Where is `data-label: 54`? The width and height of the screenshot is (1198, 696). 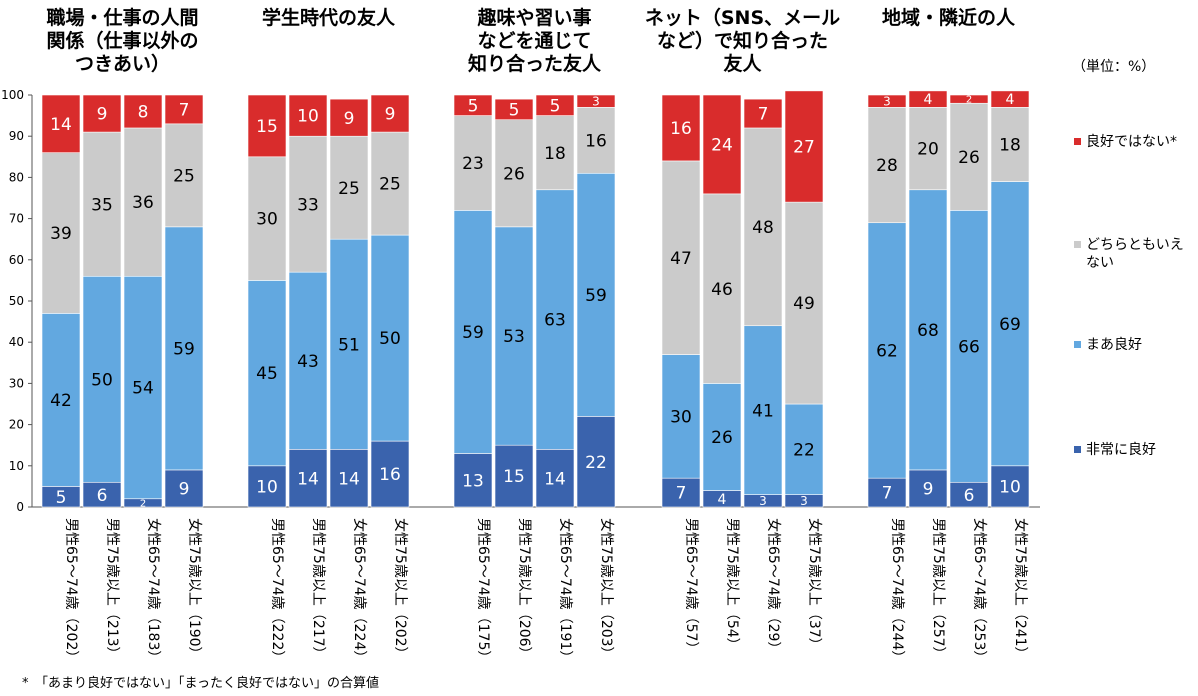
data-label: 54 is located at coordinates (143, 389).